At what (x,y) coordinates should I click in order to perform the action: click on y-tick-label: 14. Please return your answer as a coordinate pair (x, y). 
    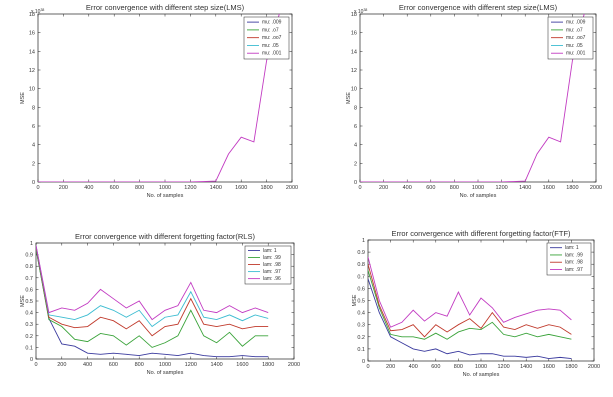
    Looking at the image, I should click on (32, 52).